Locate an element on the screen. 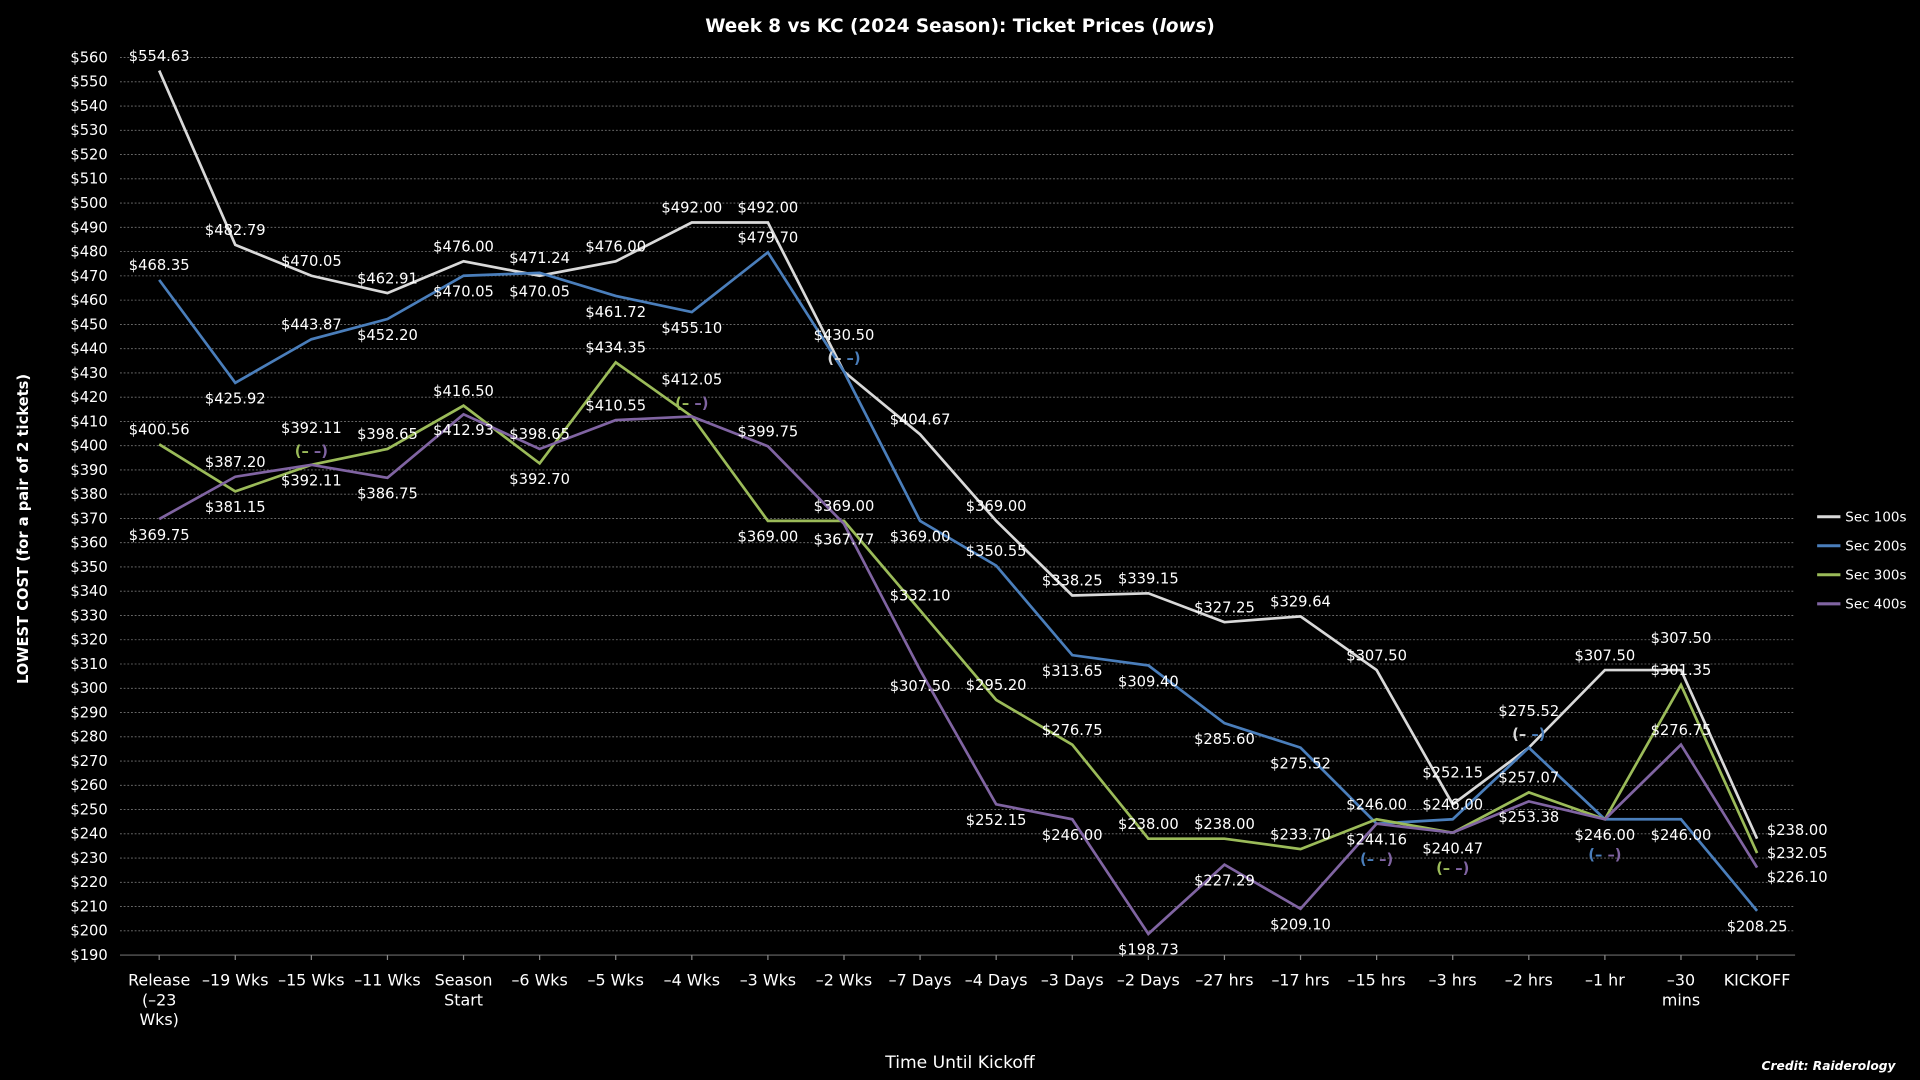  y-tick-label: $500 is located at coordinates (88, 203).